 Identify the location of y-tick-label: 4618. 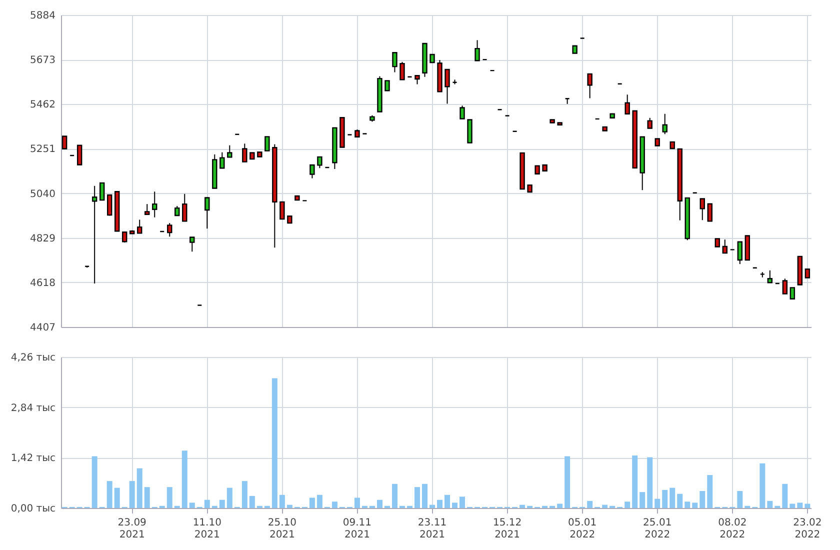
(43, 283).